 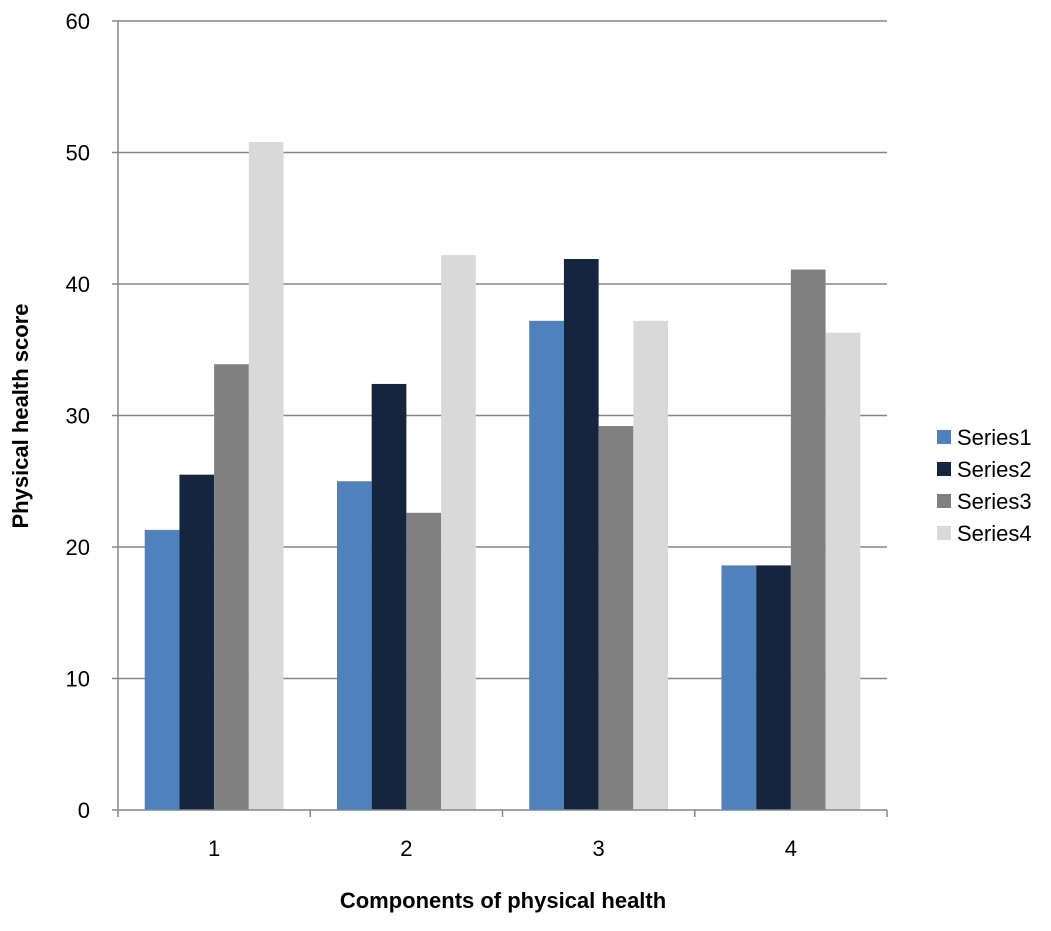 I want to click on y-tick-label: 40, so click(x=78, y=284).